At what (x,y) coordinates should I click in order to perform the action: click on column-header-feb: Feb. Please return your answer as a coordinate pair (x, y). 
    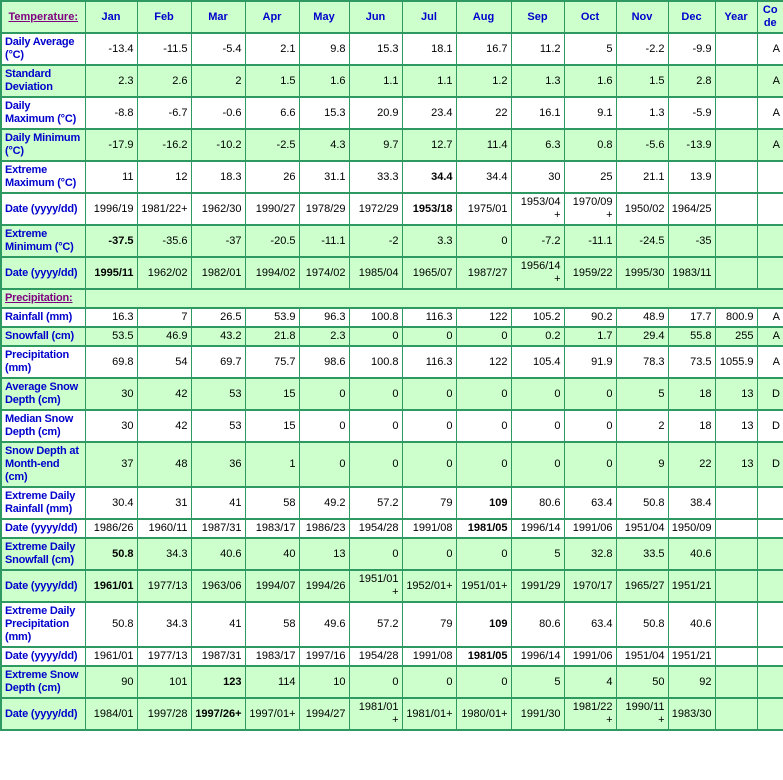
    Looking at the image, I should click on (164, 17).